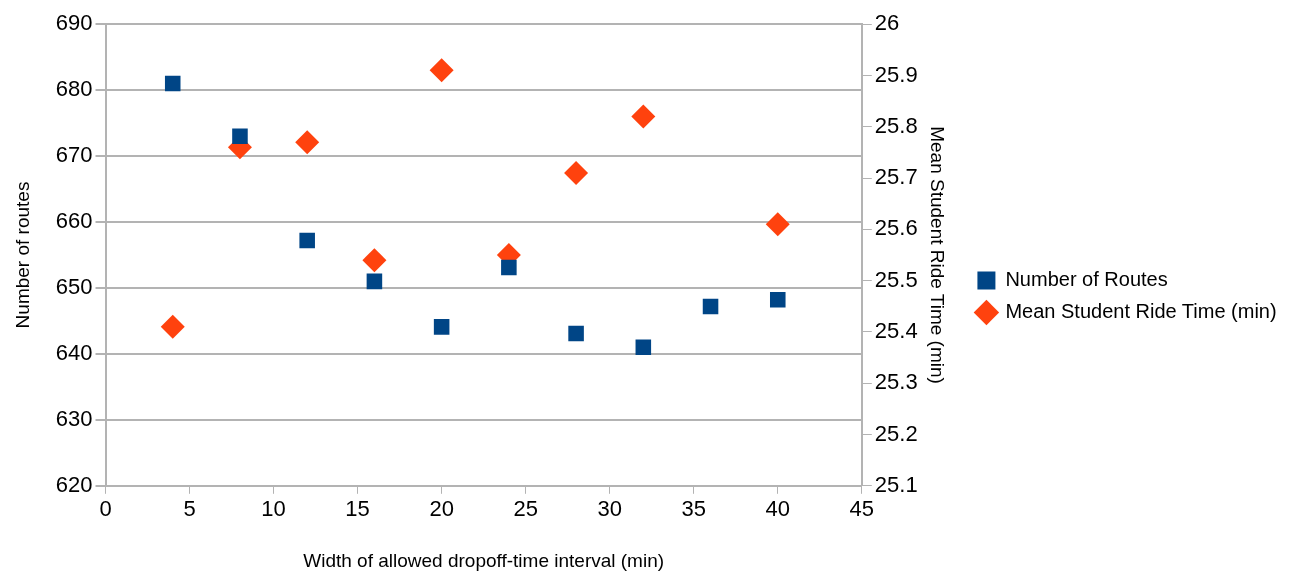 Image resolution: width=1303 pixels, height=585 pixels. Describe the element at coordinates (896, 228) in the screenshot. I see `y2-tick-label: 25.6` at that location.